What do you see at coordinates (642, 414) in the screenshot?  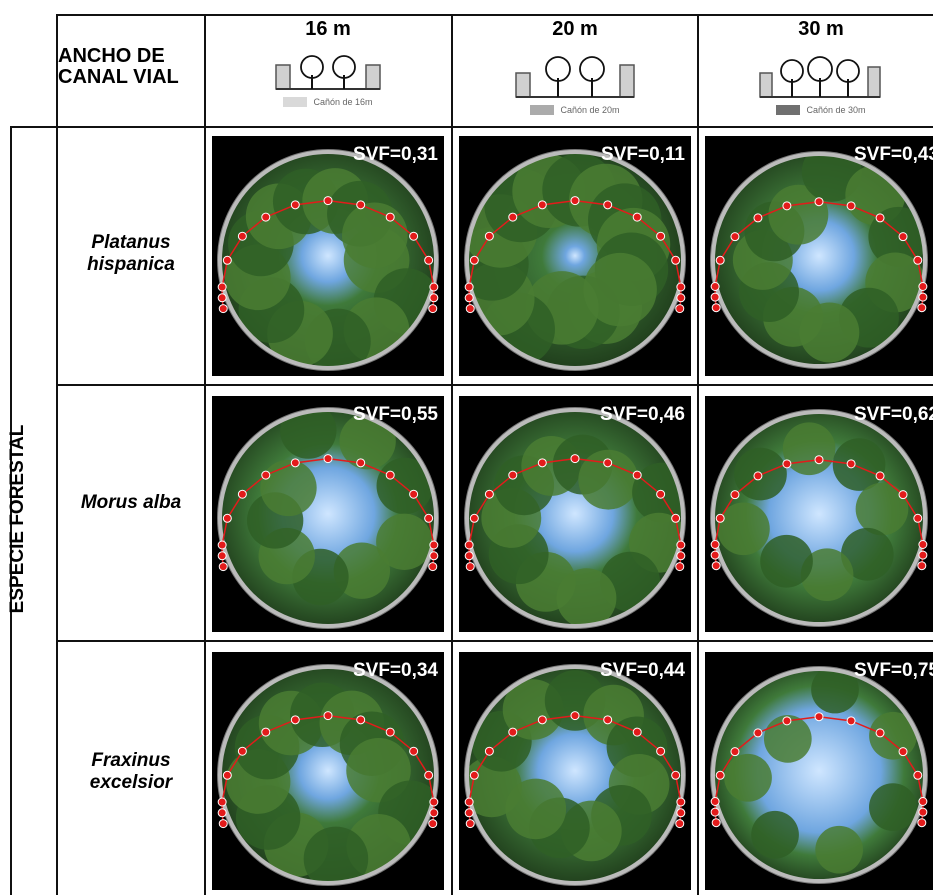 I see `svf-value: SVF=0,46` at bounding box center [642, 414].